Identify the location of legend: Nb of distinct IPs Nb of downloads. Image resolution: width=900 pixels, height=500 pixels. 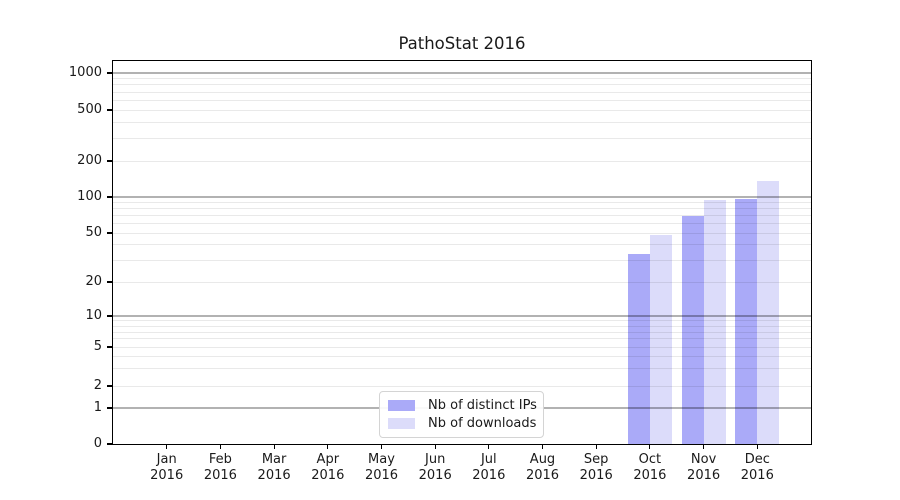
(461, 414).